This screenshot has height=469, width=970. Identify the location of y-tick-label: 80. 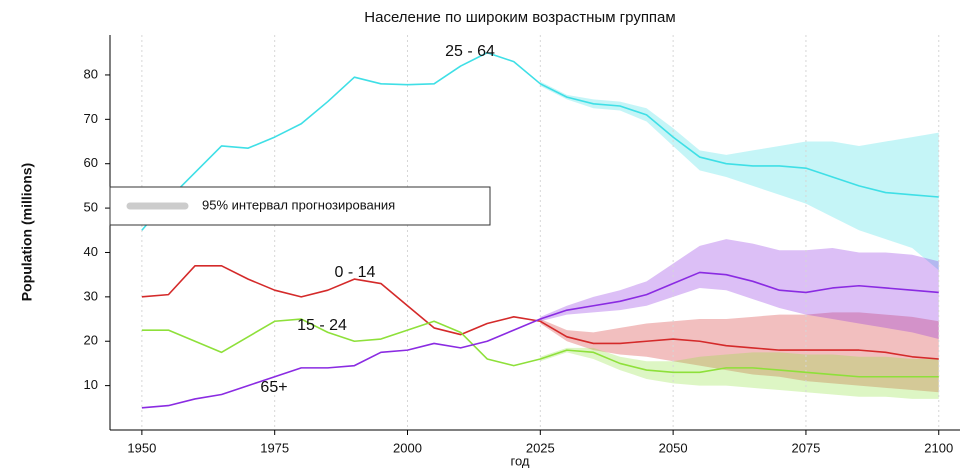
(91, 73).